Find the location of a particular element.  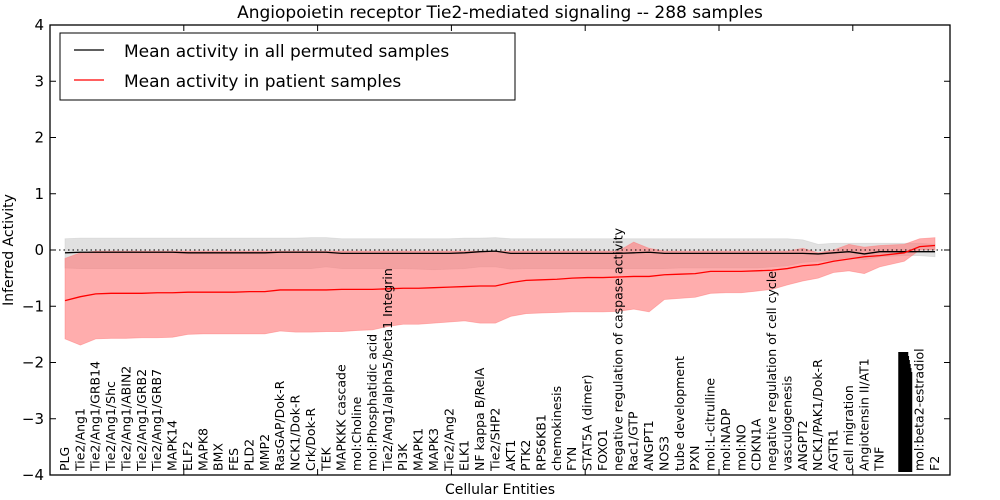

x-category-label: Tie2/Ang1/GRB7 is located at coordinates (156, 420).